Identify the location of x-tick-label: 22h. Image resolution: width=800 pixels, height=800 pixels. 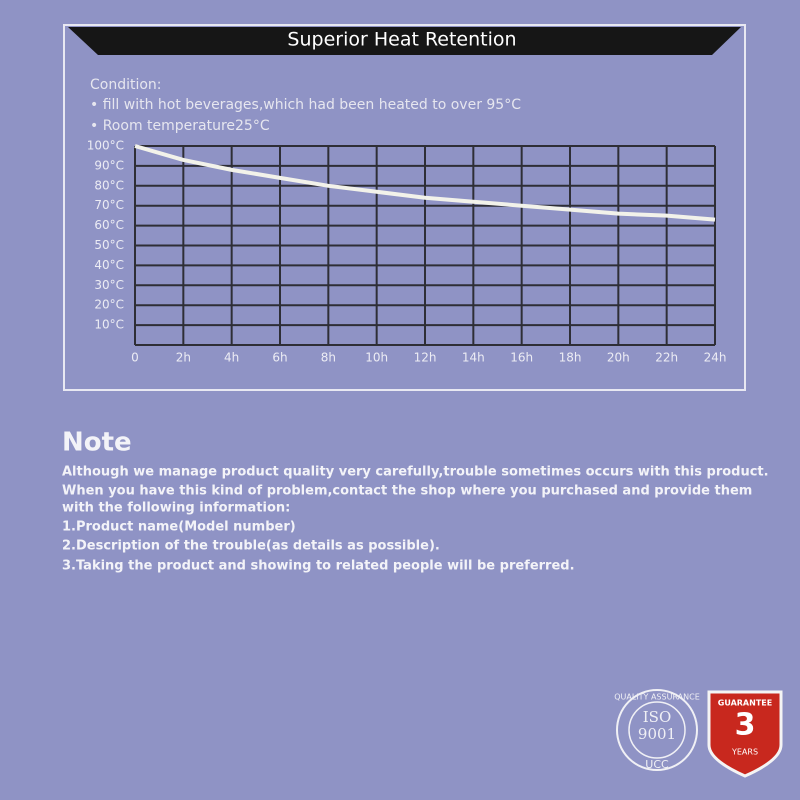
(666, 358).